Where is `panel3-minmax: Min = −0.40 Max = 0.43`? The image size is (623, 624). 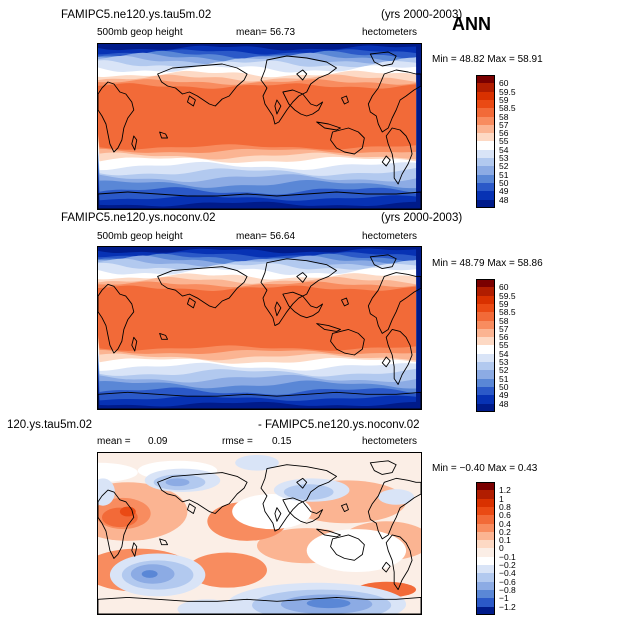 panel3-minmax: Min = −0.40 Max = 0.43 is located at coordinates (485, 468).